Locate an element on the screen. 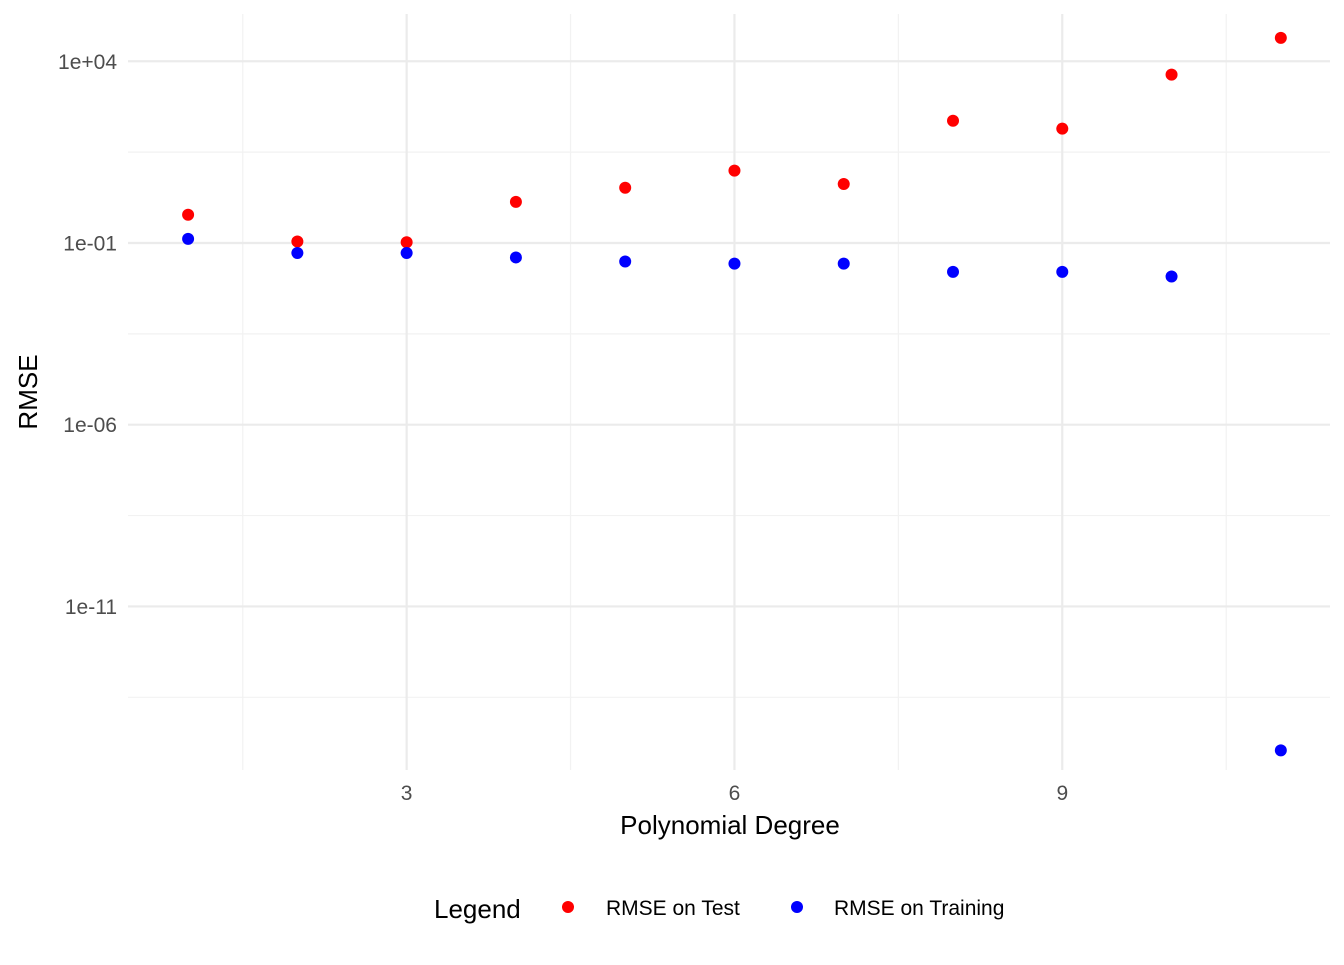  x-tick-label: 9 is located at coordinates (1062, 793).